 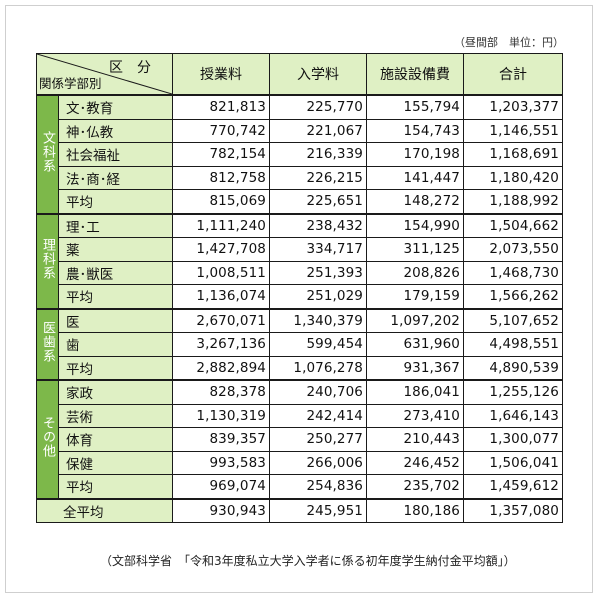 What do you see at coordinates (415, 177) in the screenshot?
I see `value-cell: 141,447` at bounding box center [415, 177].